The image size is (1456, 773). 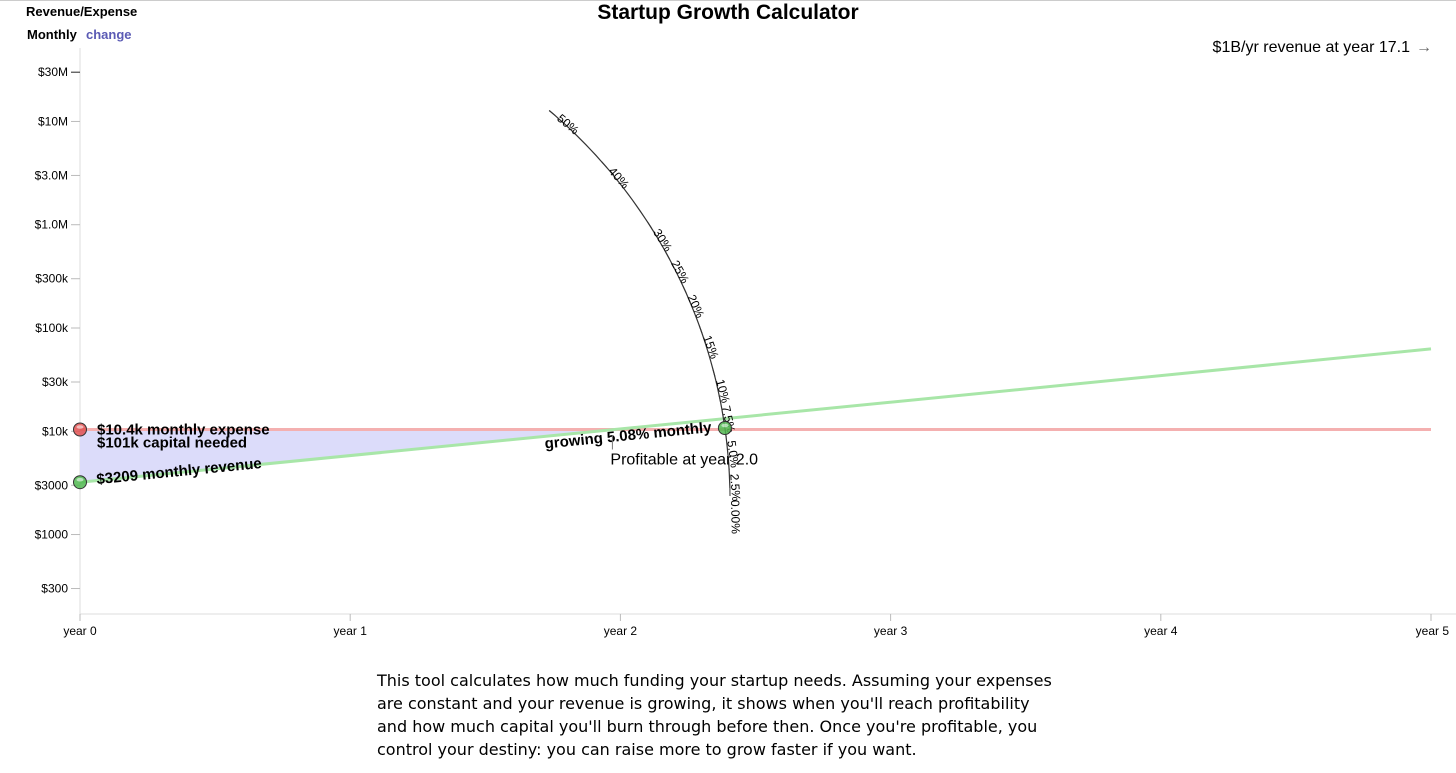 I want to click on y-tick-label: $3000, so click(x=52, y=485).